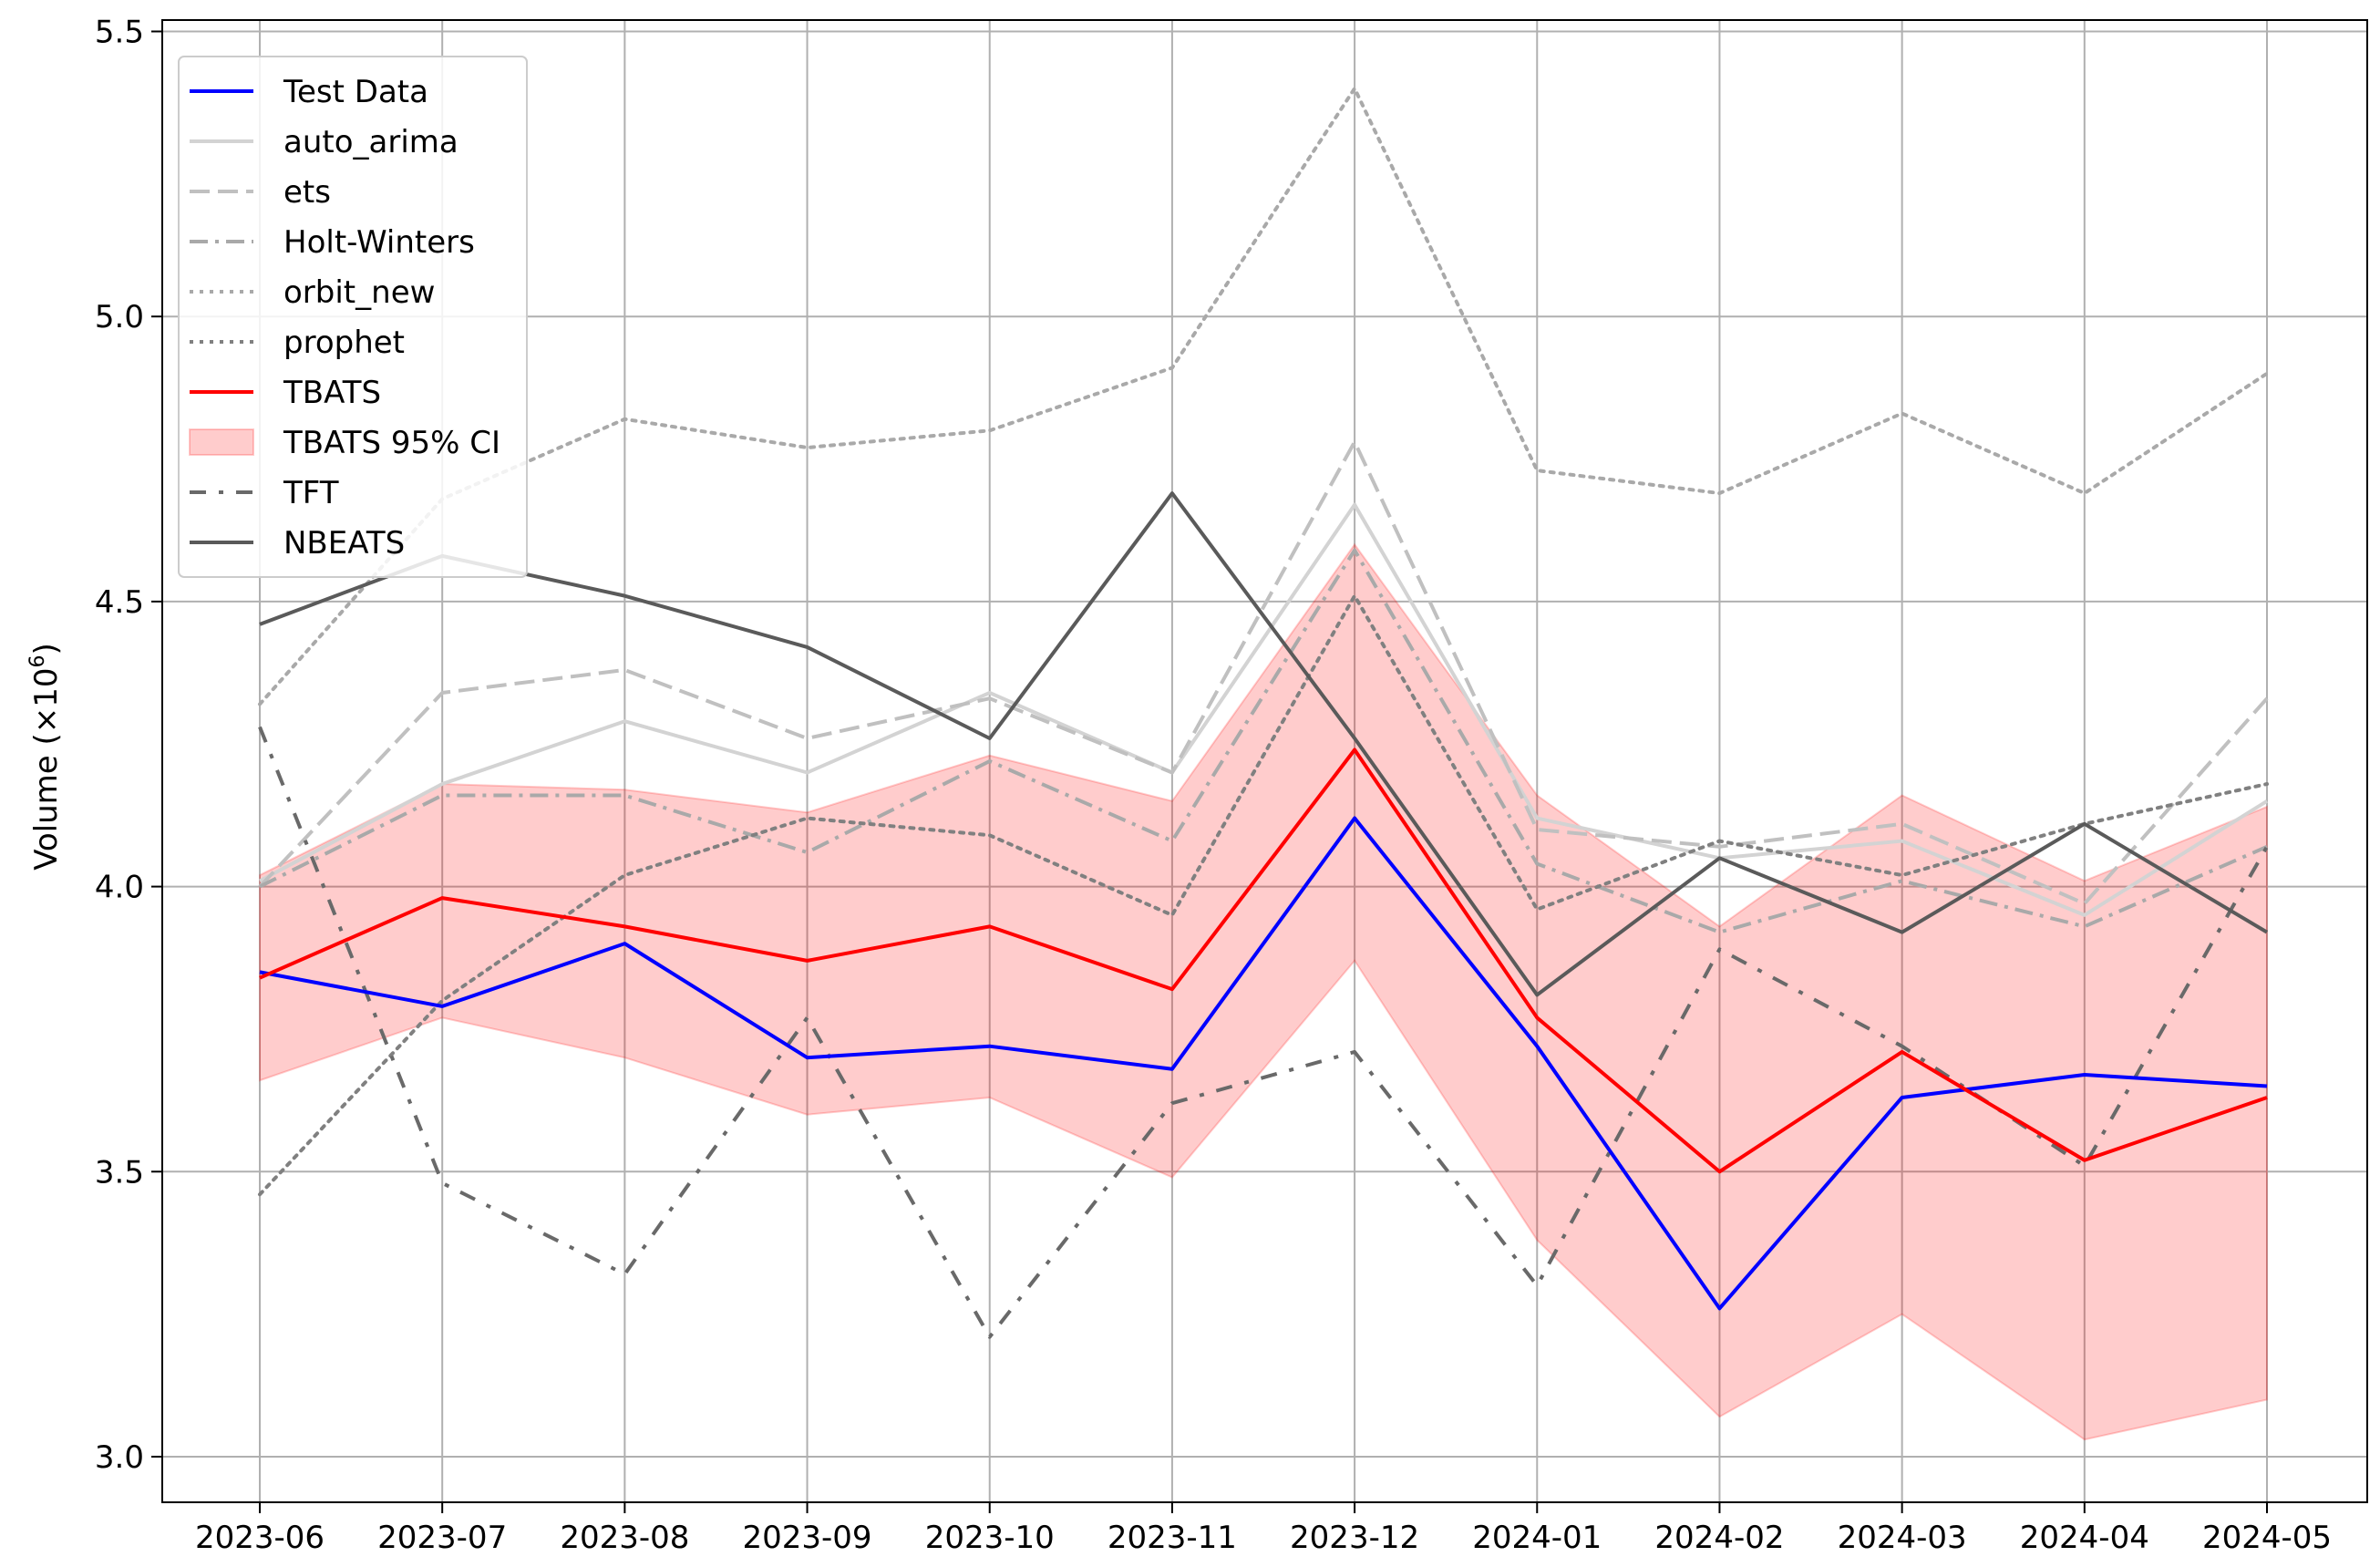  I want to click on x-tick-label: 2023-06, so click(260, 1538).